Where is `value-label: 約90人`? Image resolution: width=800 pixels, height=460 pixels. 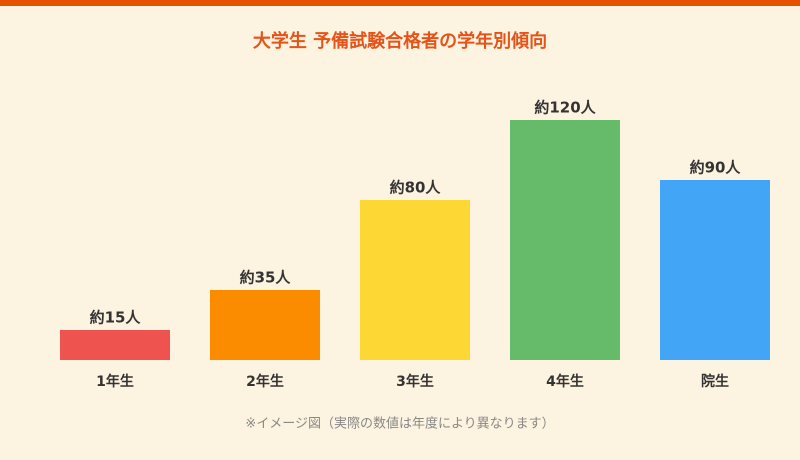 value-label: 約90人 is located at coordinates (716, 168).